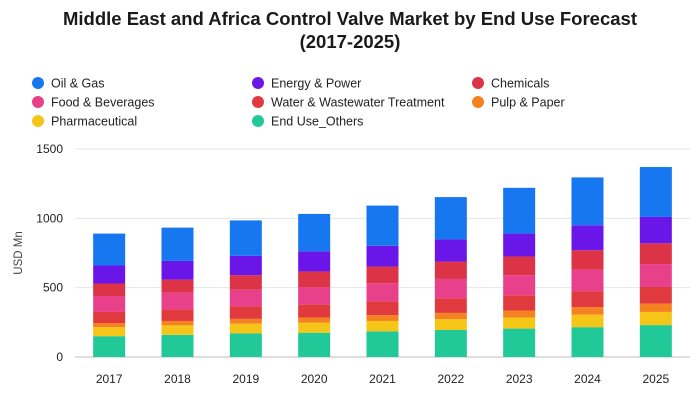  I want to click on bar-segment-pulp-and-paper-2018, so click(177, 323).